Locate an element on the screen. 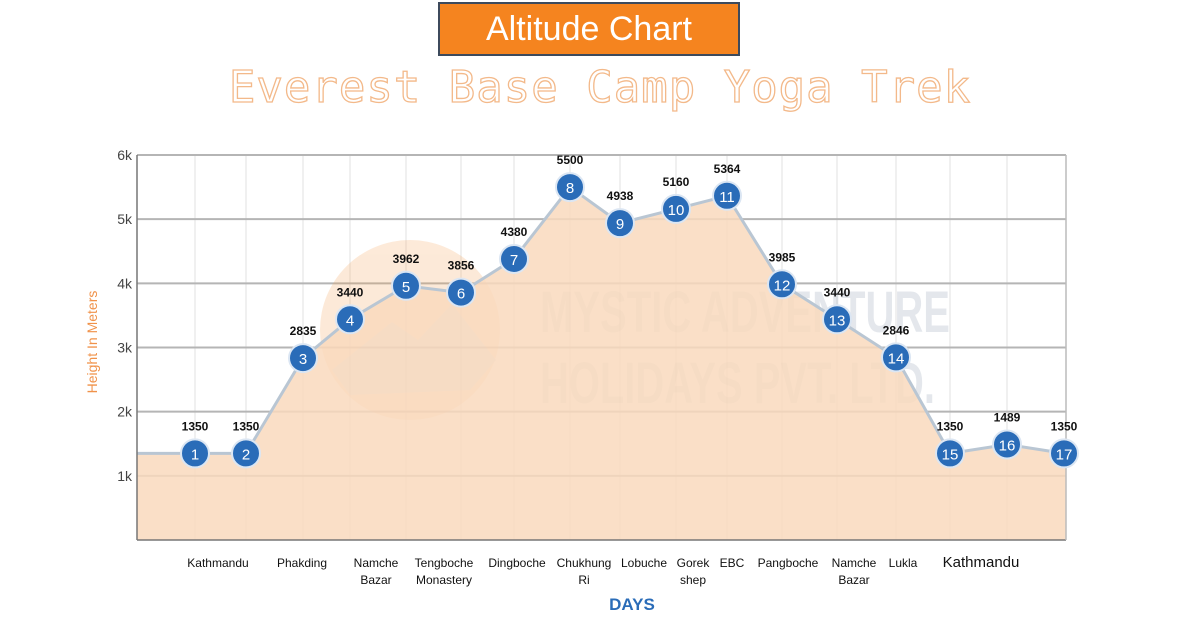 The image size is (1200, 619). place-label: EBC is located at coordinates (732, 563).